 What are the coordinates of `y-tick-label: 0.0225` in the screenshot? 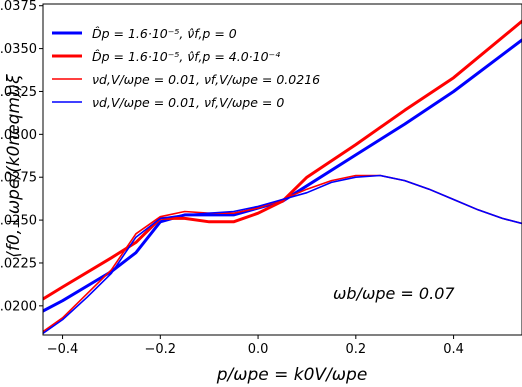 It's located at (18, 263).